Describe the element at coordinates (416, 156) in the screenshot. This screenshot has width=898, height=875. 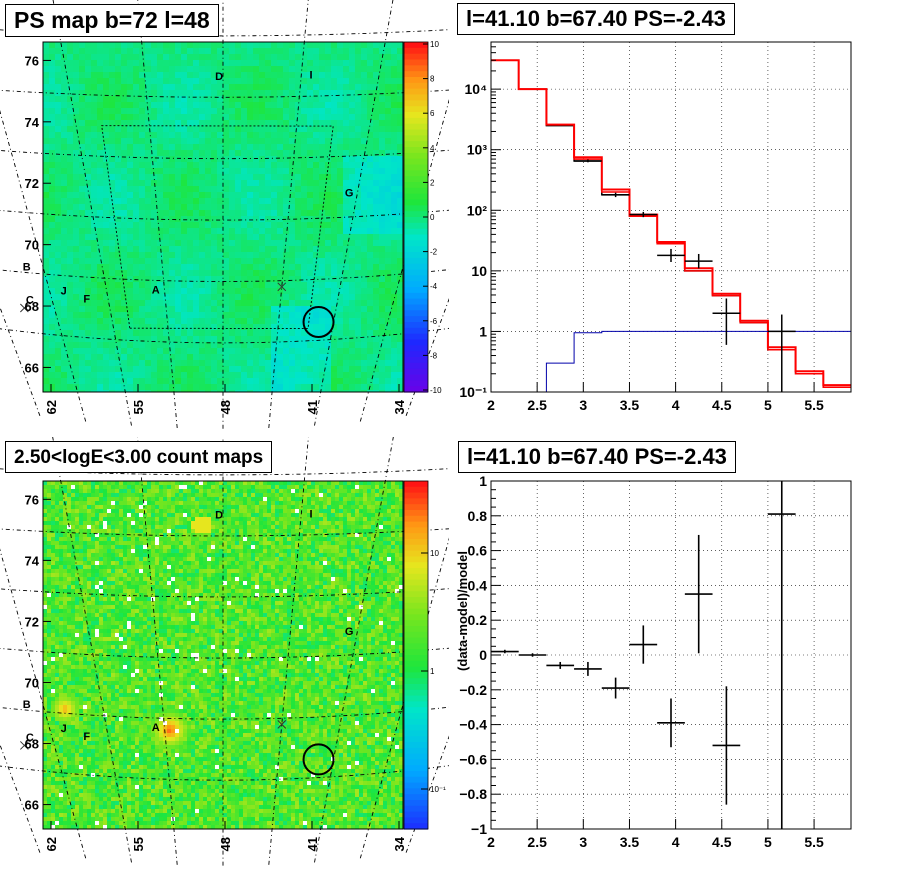
I see `colorbar-segment` at that location.